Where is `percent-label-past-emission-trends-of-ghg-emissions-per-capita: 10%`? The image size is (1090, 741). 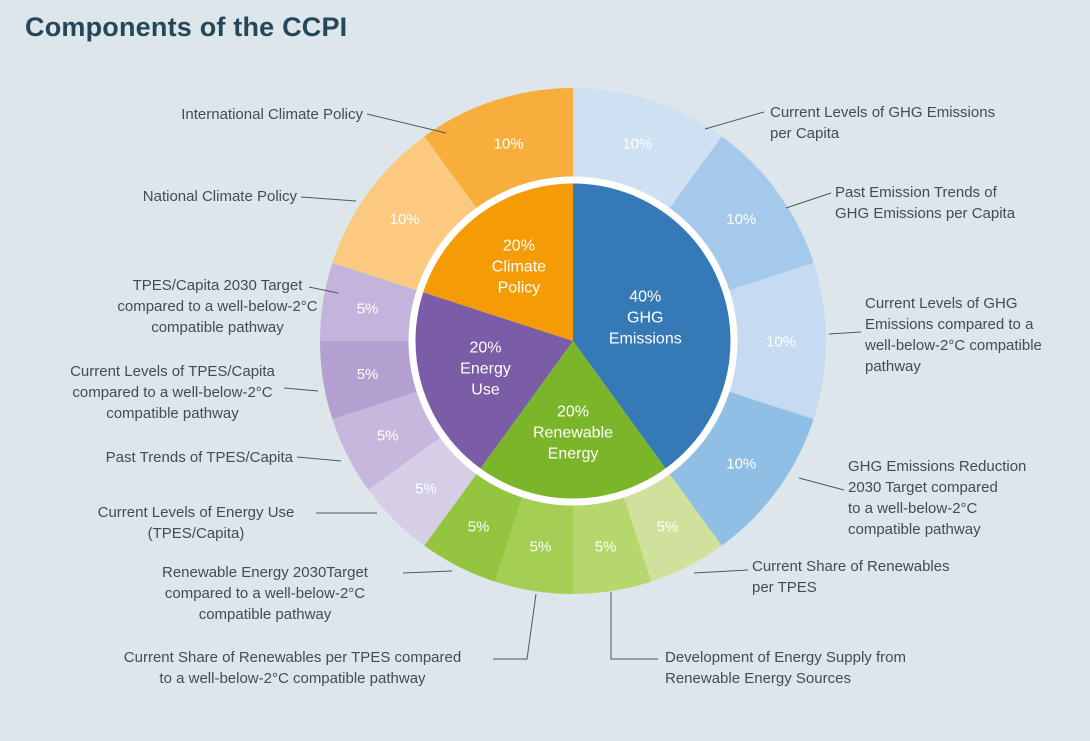
percent-label-past-emission-trends-of-ghg-emissions-per-capita: 10% is located at coordinates (741, 219).